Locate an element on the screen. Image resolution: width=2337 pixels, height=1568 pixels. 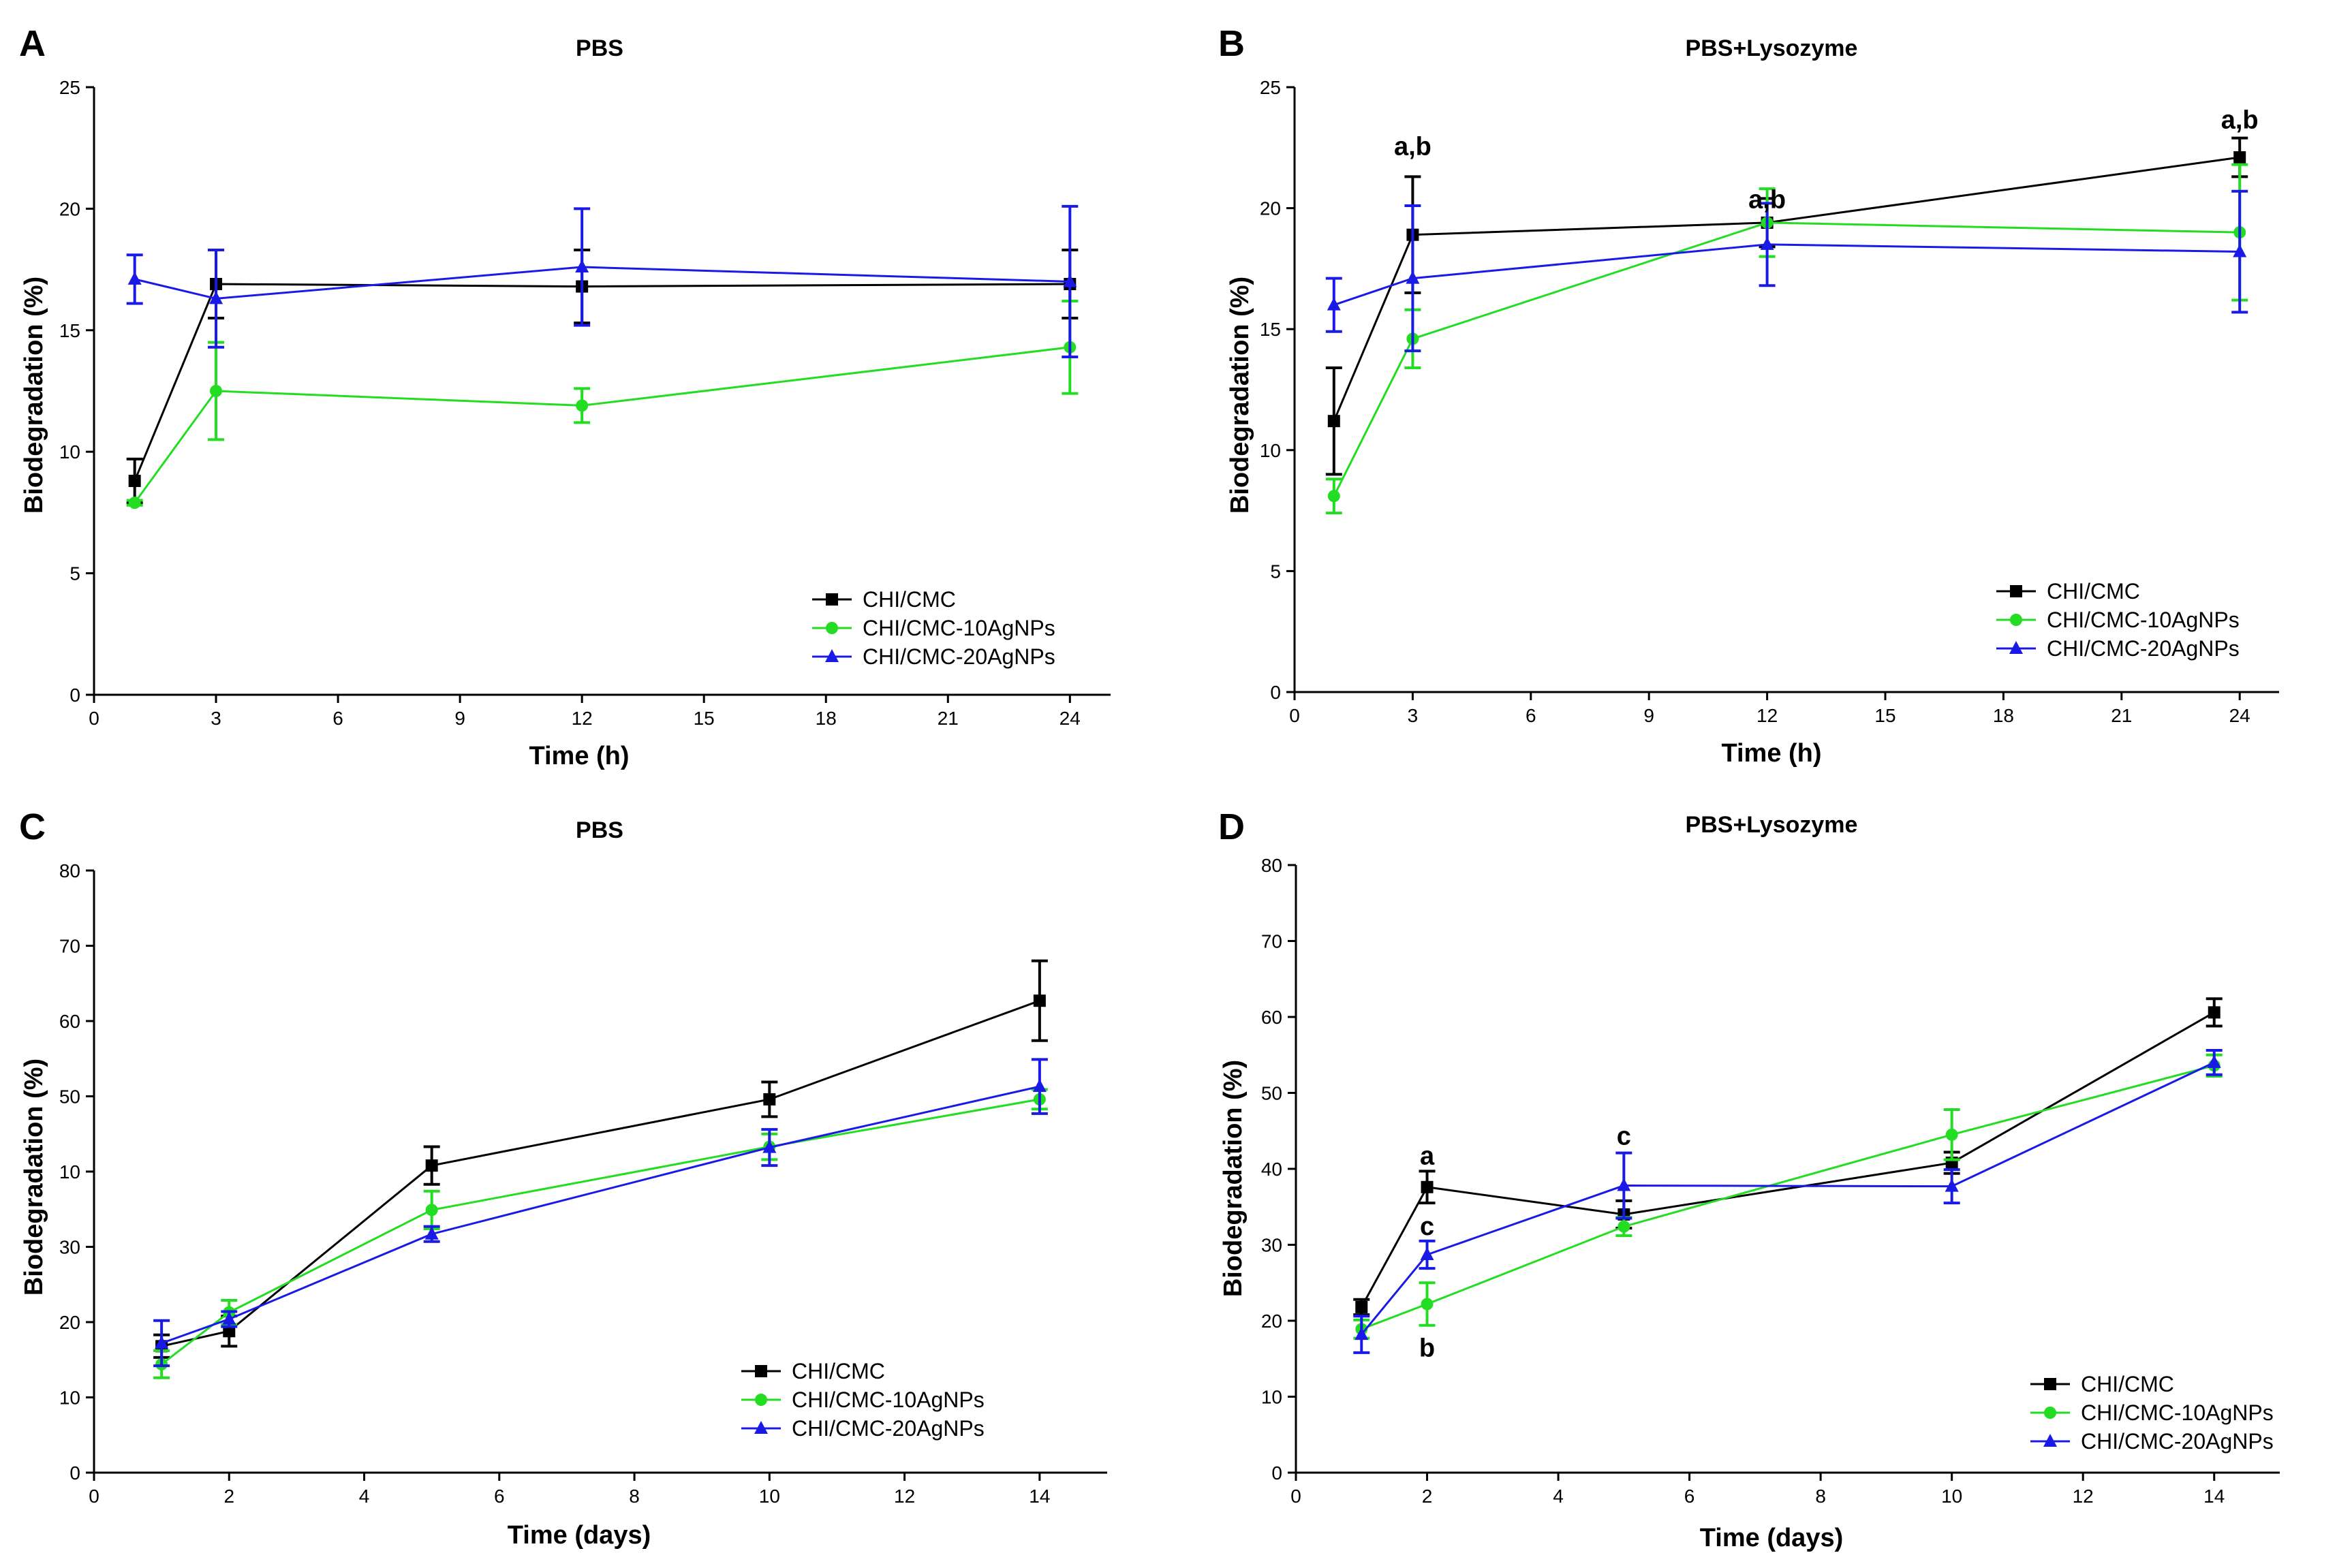
significance-label: c is located at coordinates (1624, 1136).